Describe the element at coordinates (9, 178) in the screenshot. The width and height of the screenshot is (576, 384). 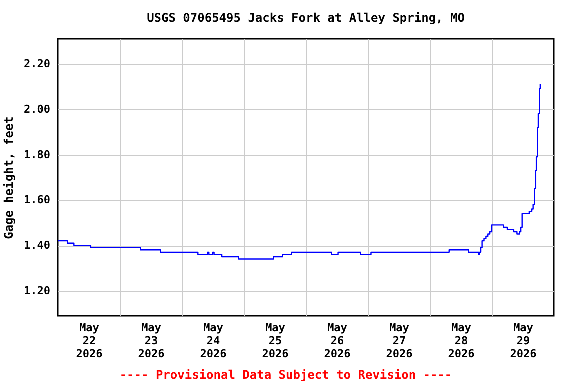
I see `y-axis-title: Gage height, feet` at that location.